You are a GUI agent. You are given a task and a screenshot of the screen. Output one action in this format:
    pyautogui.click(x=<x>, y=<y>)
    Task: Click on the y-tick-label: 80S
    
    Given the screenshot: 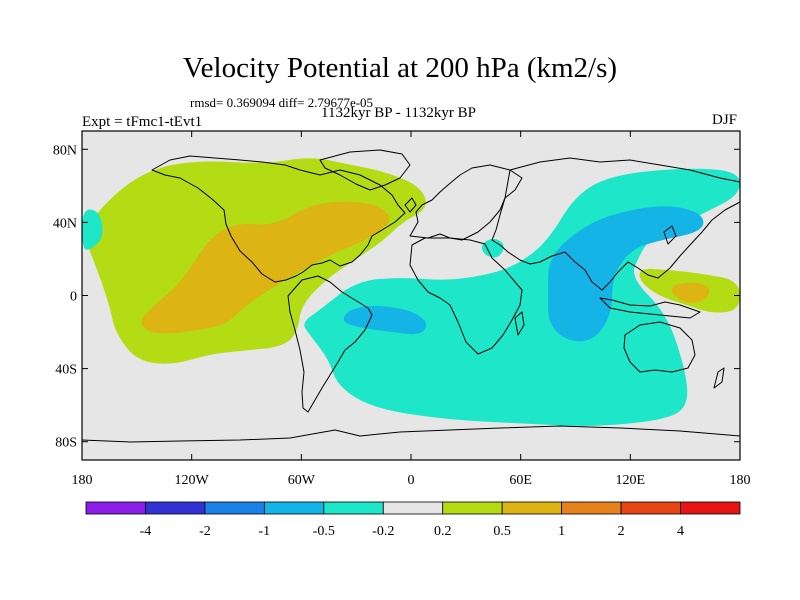 What is the action you would take?
    pyautogui.click(x=66, y=443)
    